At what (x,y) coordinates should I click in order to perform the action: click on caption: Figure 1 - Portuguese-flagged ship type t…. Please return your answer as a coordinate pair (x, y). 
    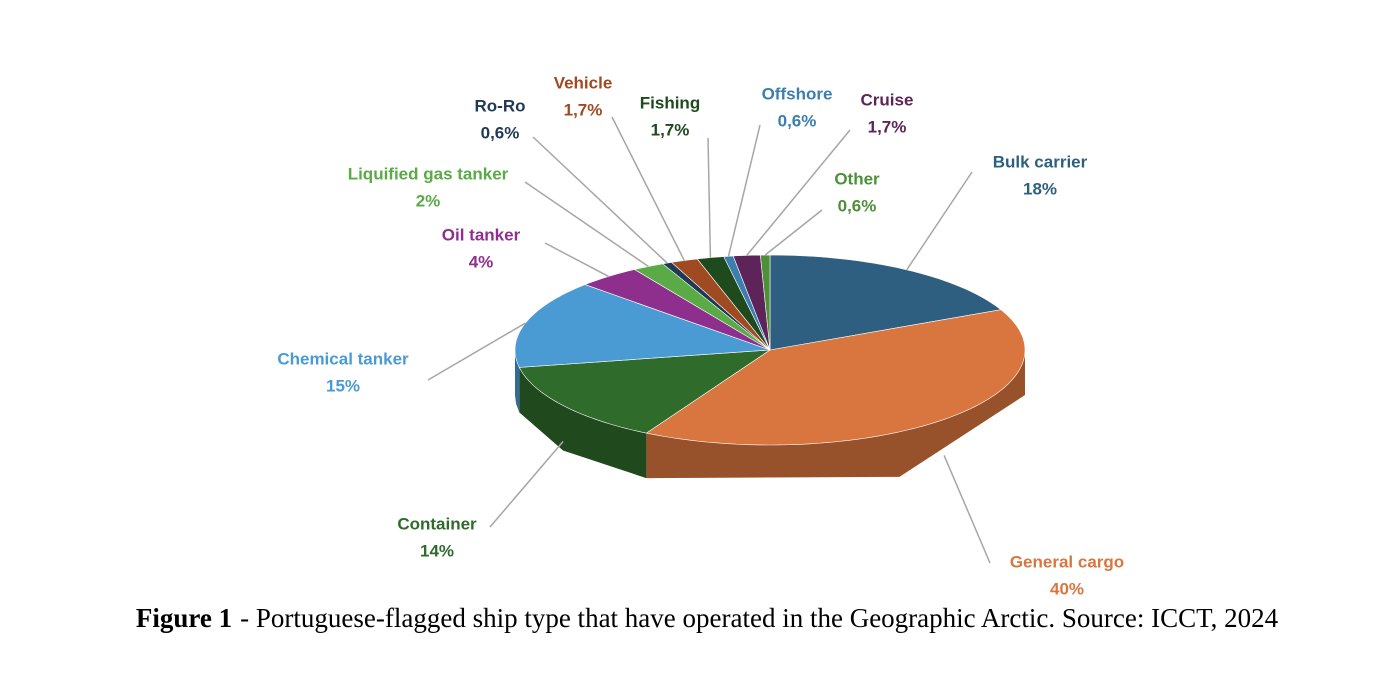
    Looking at the image, I should click on (707, 618).